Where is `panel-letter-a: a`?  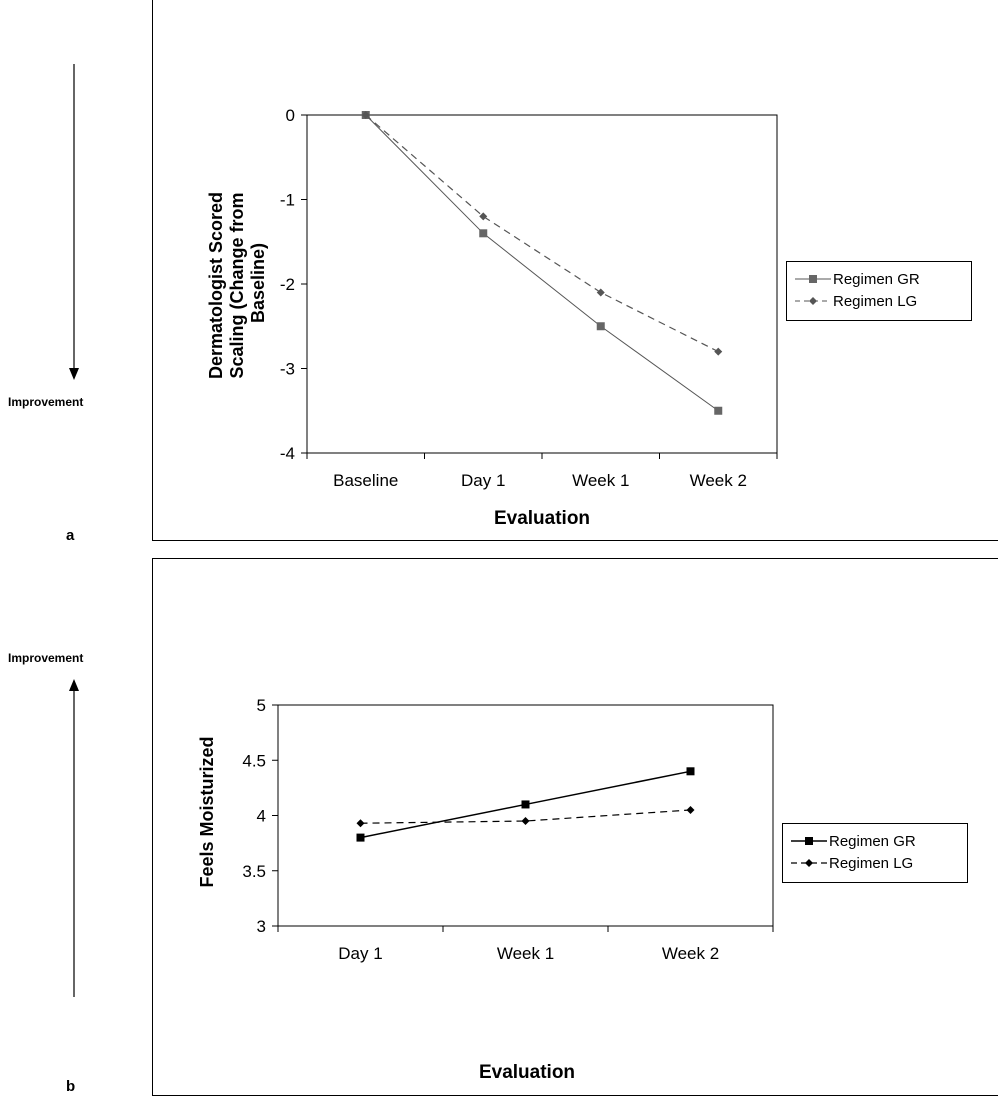
panel-letter-a: a is located at coordinates (70, 535).